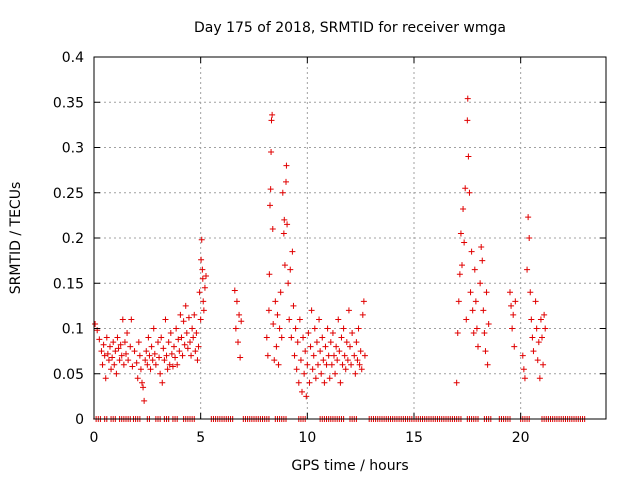  Describe the element at coordinates (94, 438) in the screenshot. I see `x-tick-label: 0` at that location.